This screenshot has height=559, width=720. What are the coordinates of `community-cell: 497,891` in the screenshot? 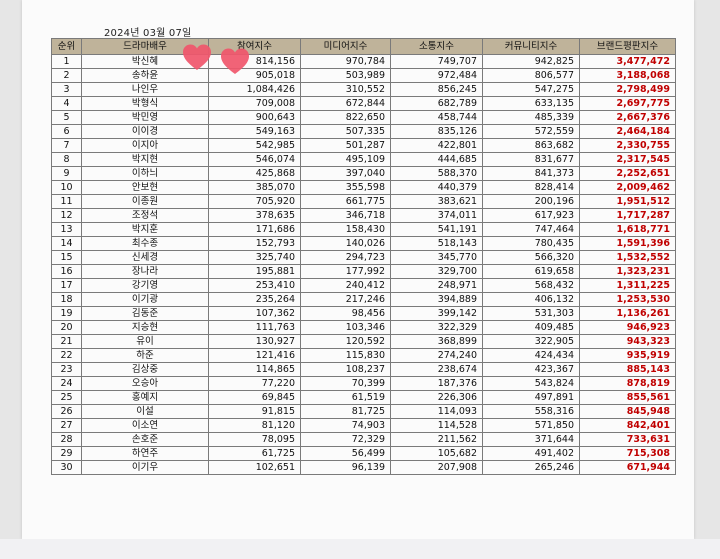 It's located at (531, 397).